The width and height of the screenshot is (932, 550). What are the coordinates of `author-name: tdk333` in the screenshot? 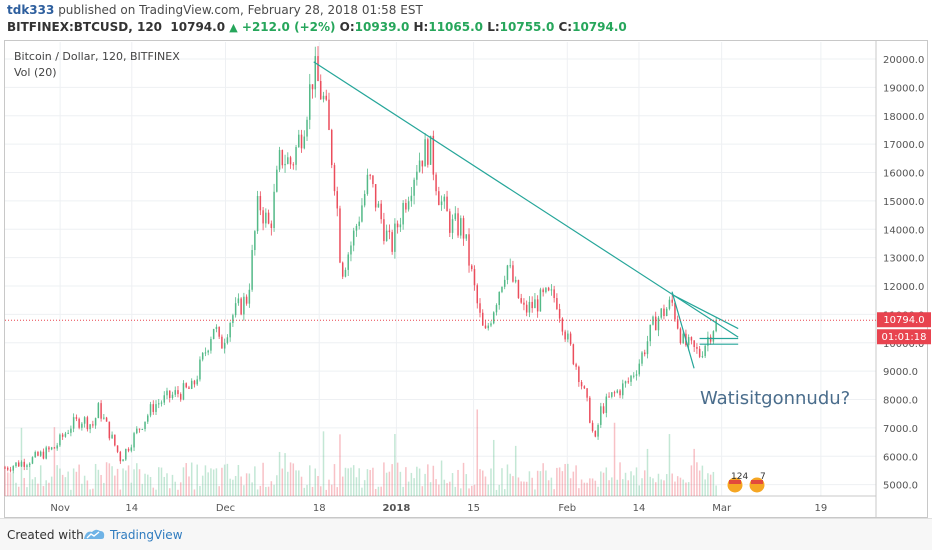 It's located at (31, 10).